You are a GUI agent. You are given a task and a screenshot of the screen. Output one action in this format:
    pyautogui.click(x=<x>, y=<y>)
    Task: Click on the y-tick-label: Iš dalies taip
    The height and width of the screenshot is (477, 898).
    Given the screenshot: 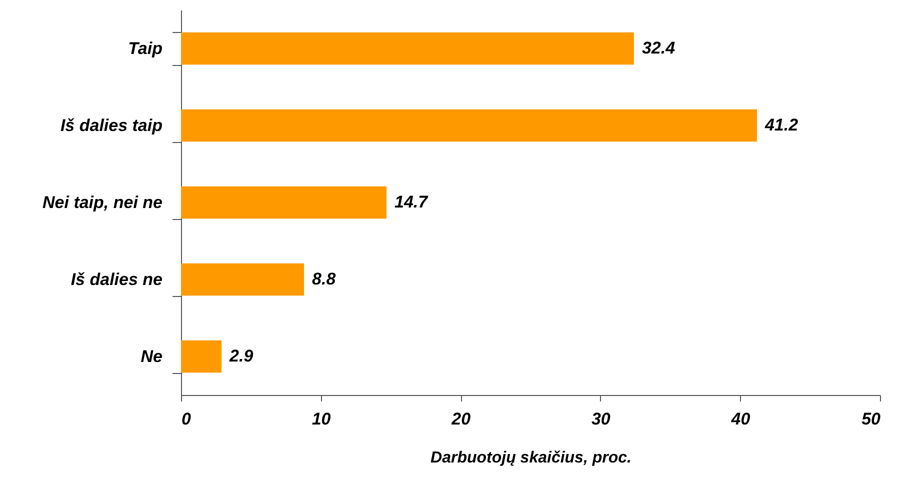 What is the action you would take?
    pyautogui.click(x=111, y=125)
    